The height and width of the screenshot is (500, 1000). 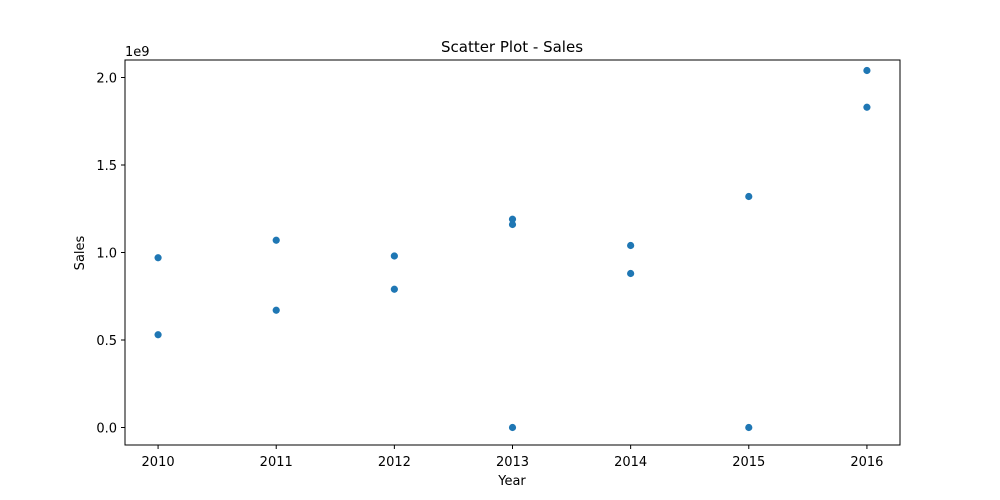 What do you see at coordinates (866, 462) in the screenshot?
I see `x-tick-label: 2016` at bounding box center [866, 462].